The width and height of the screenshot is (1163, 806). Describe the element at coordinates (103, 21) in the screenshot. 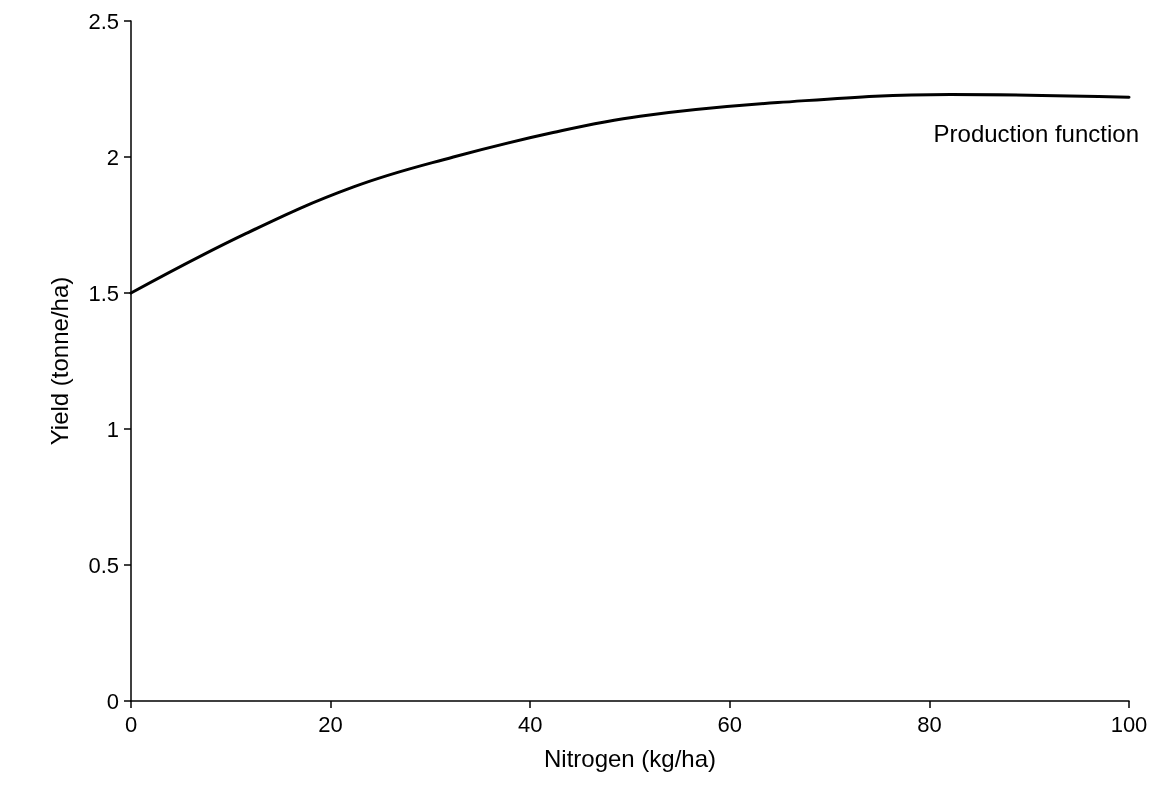

I see `y-tick-label: 2.5` at that location.